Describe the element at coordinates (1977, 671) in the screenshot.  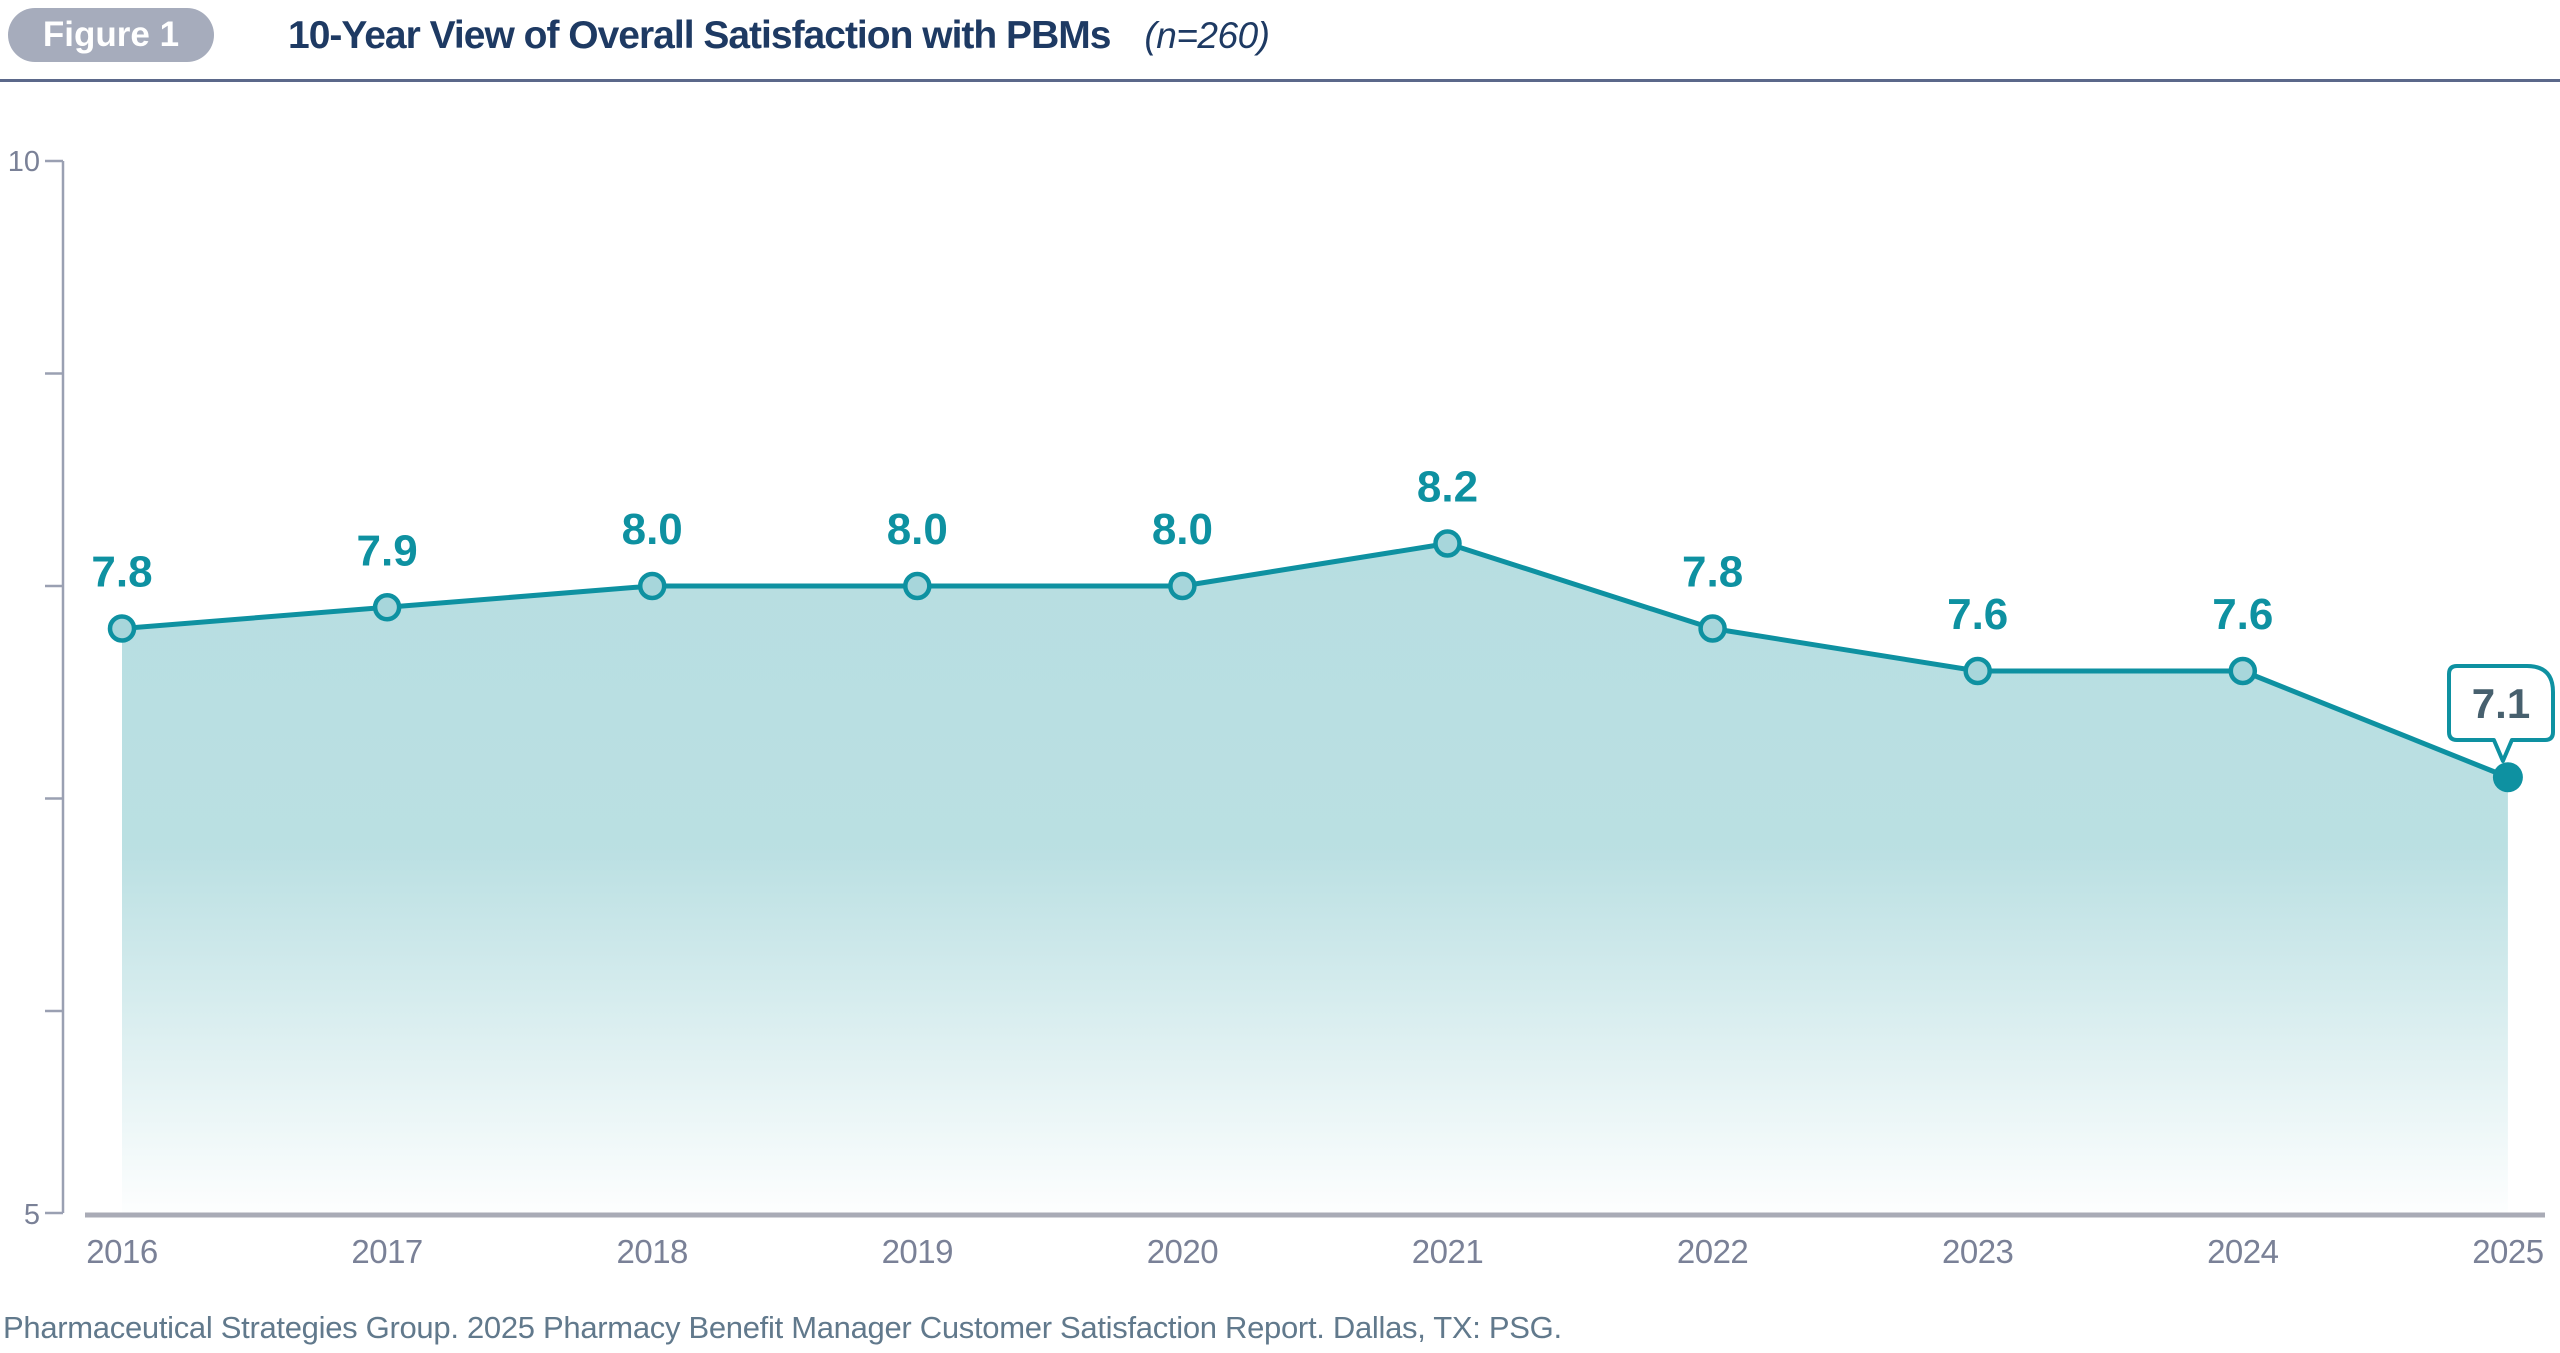
I see `data-point-2023` at that location.